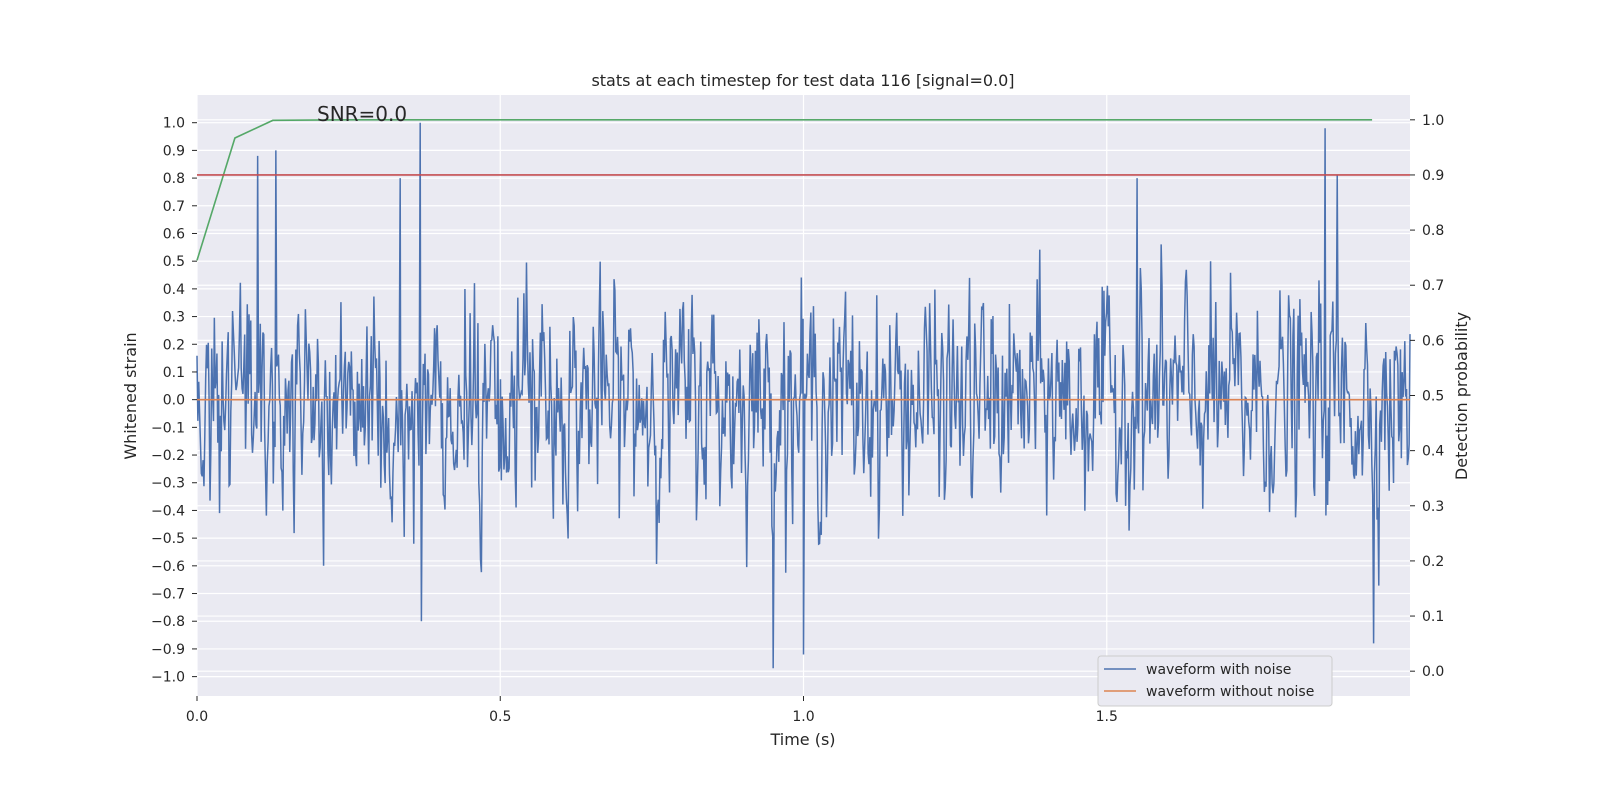  What do you see at coordinates (1433, 341) in the screenshot?
I see `y-right-tick-label: 0.6` at bounding box center [1433, 341].